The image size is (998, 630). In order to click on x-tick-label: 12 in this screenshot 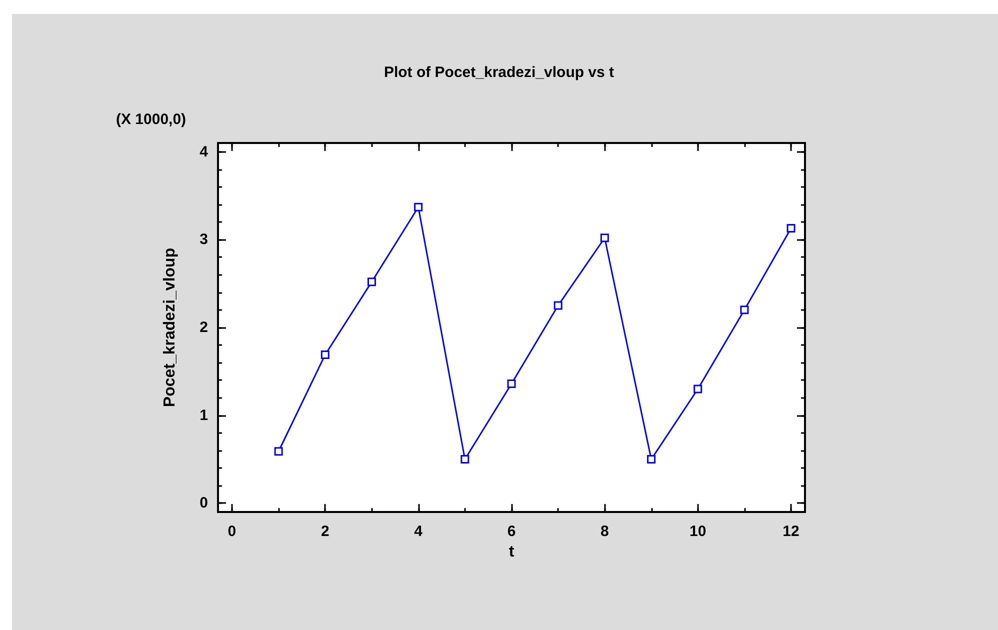, I will do `click(791, 531)`.